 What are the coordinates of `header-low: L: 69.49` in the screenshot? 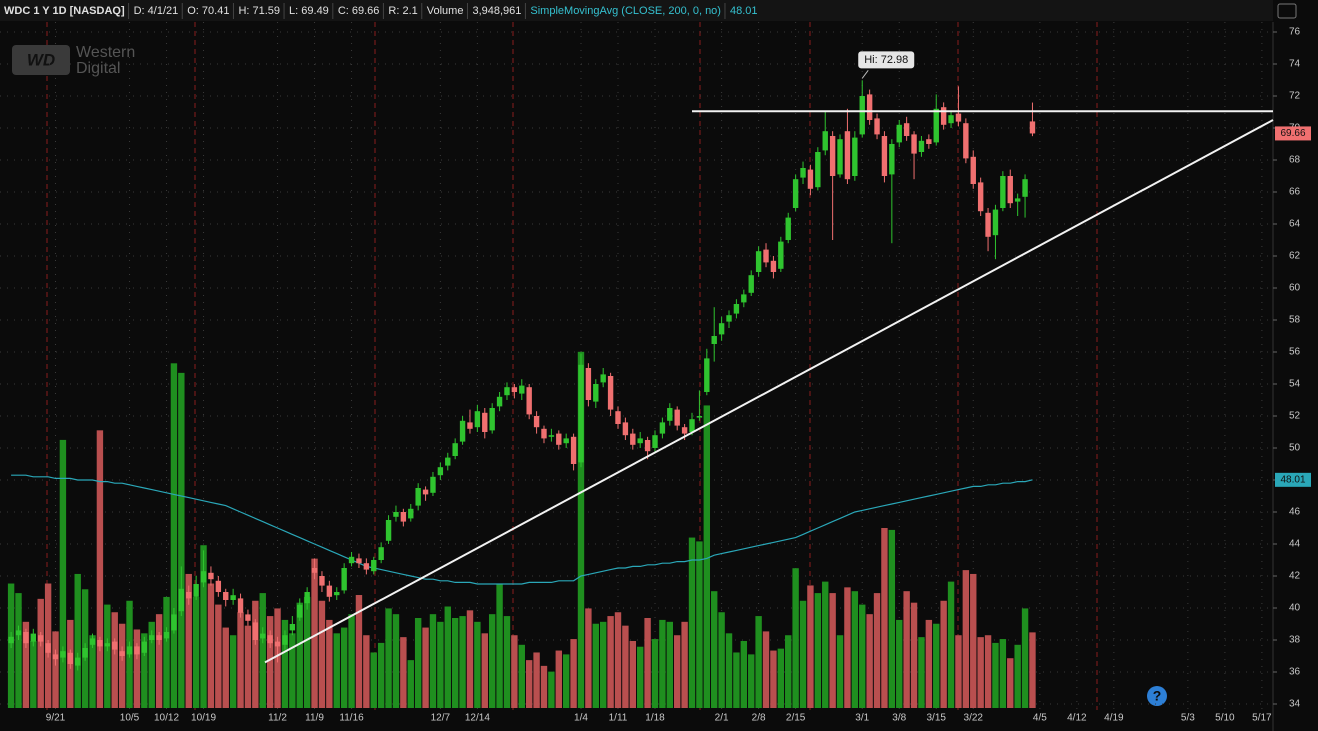 It's located at (309, 11).